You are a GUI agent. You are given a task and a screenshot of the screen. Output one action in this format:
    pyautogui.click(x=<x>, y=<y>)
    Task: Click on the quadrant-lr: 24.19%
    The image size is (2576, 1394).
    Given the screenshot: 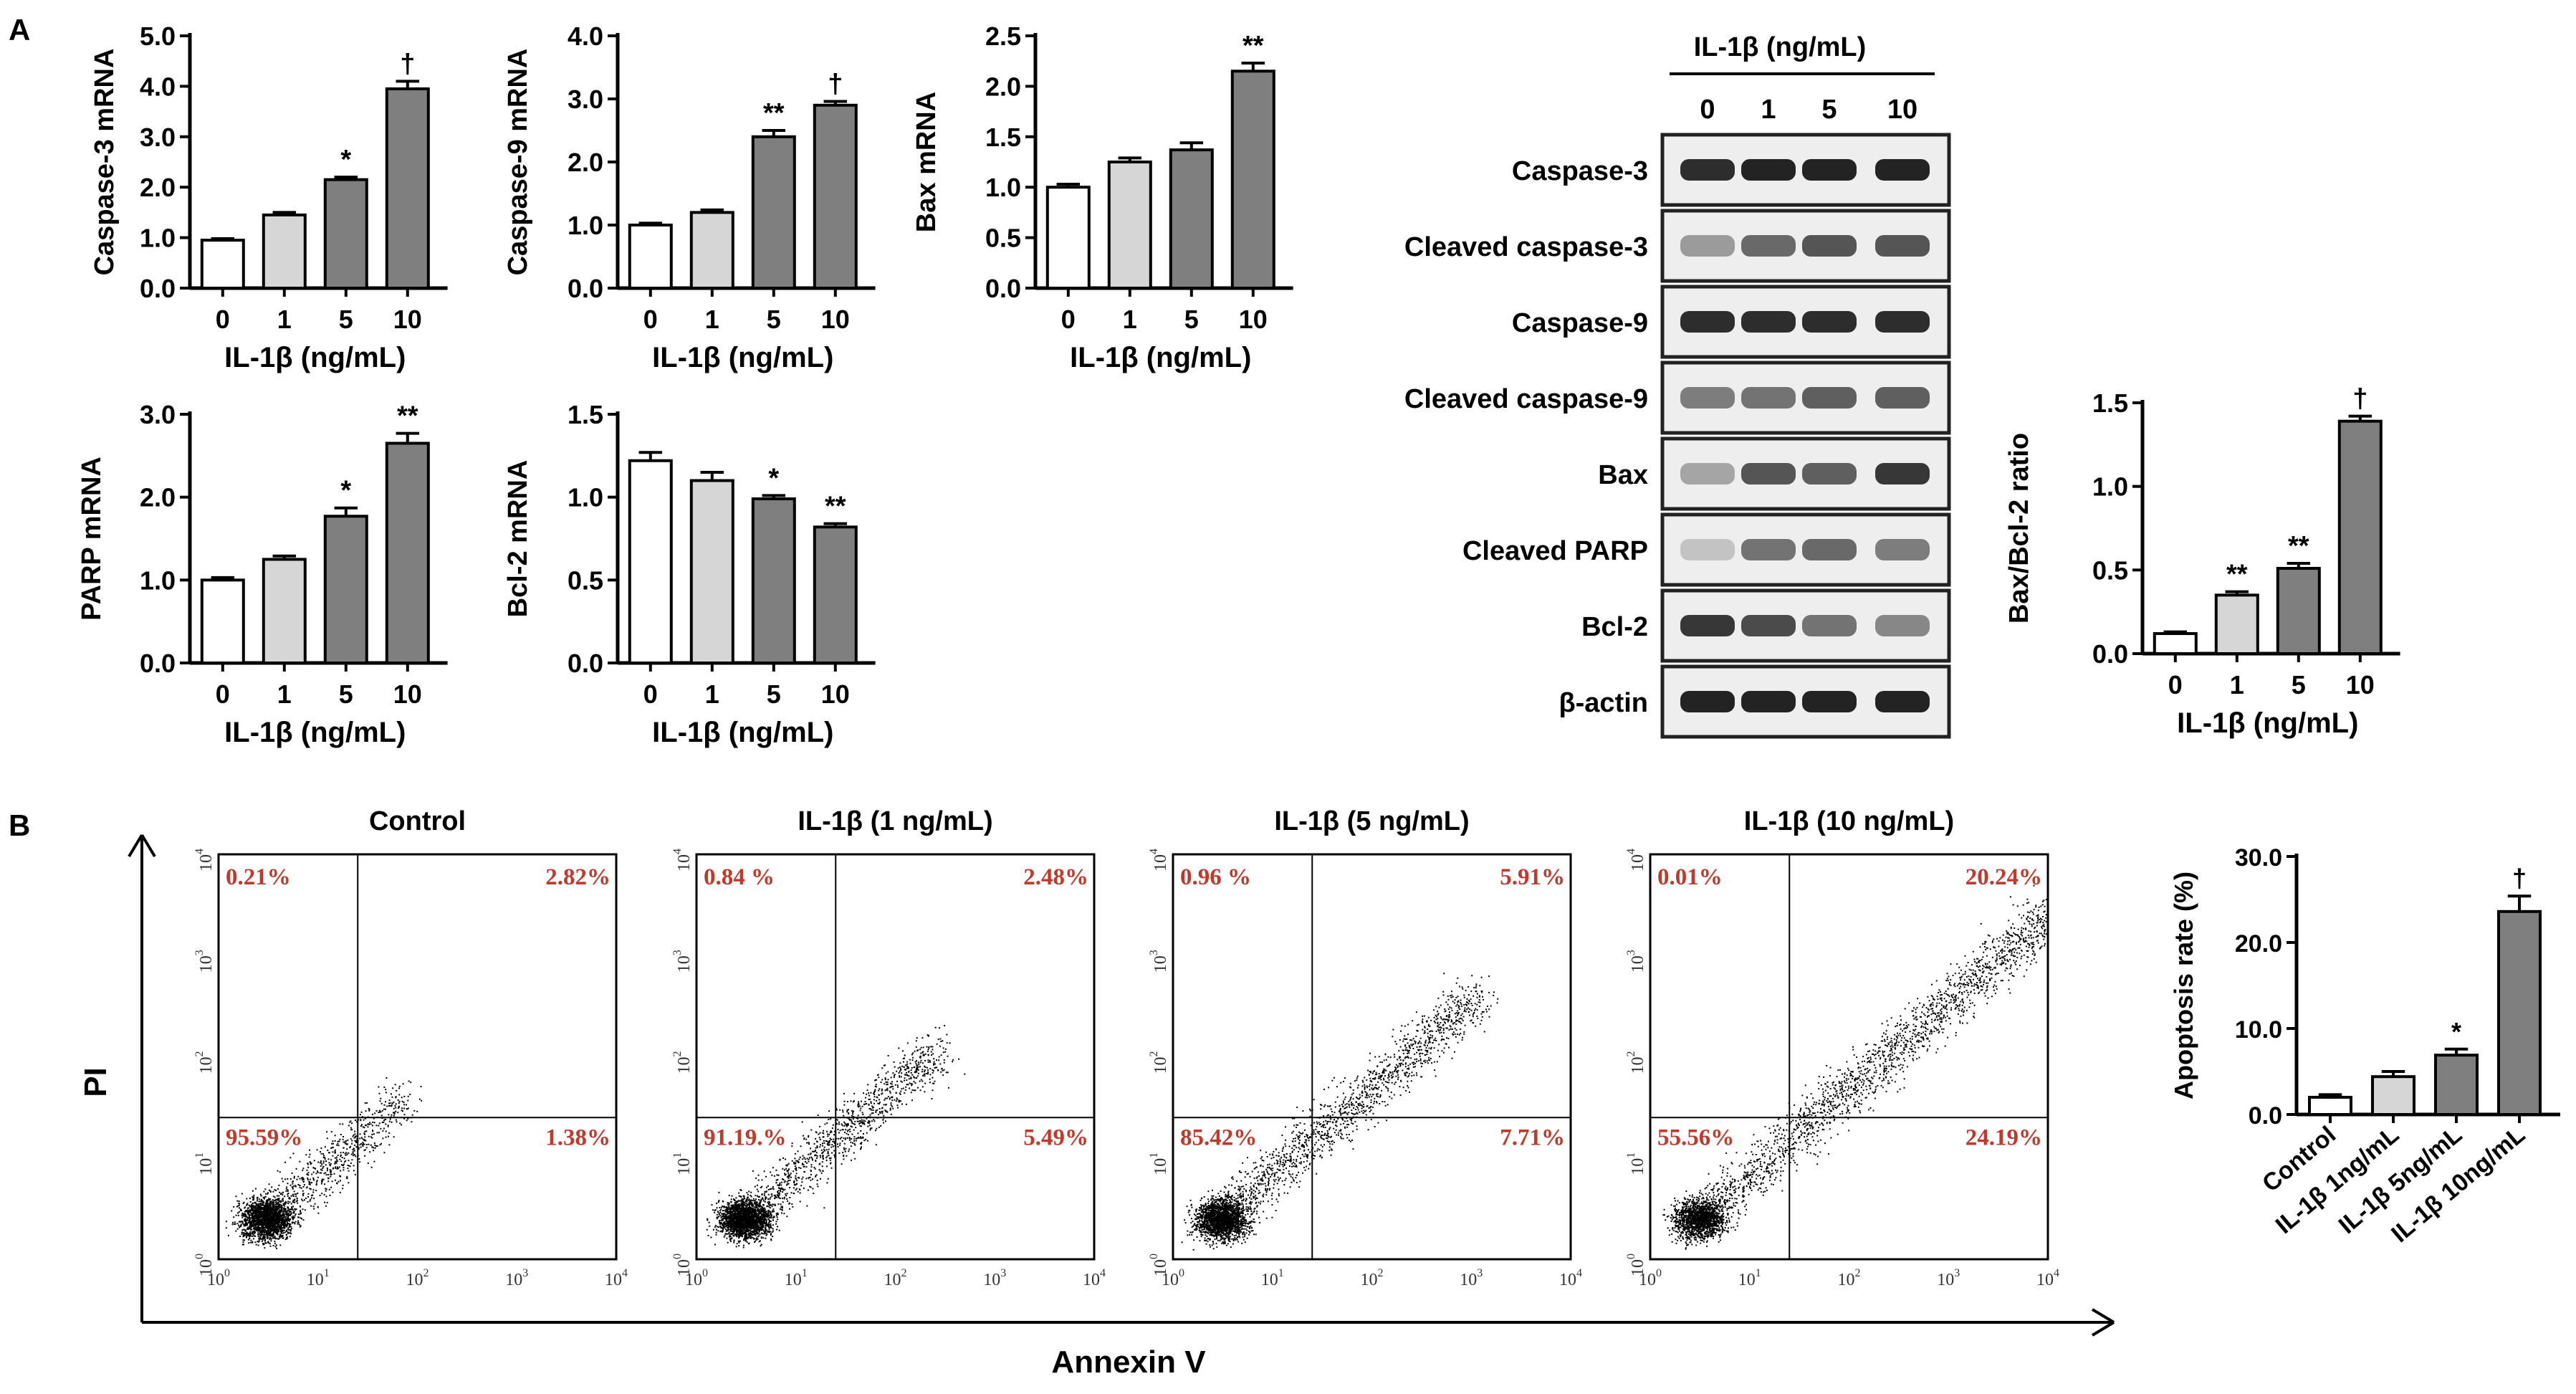 What is the action you would take?
    pyautogui.click(x=2004, y=1137)
    